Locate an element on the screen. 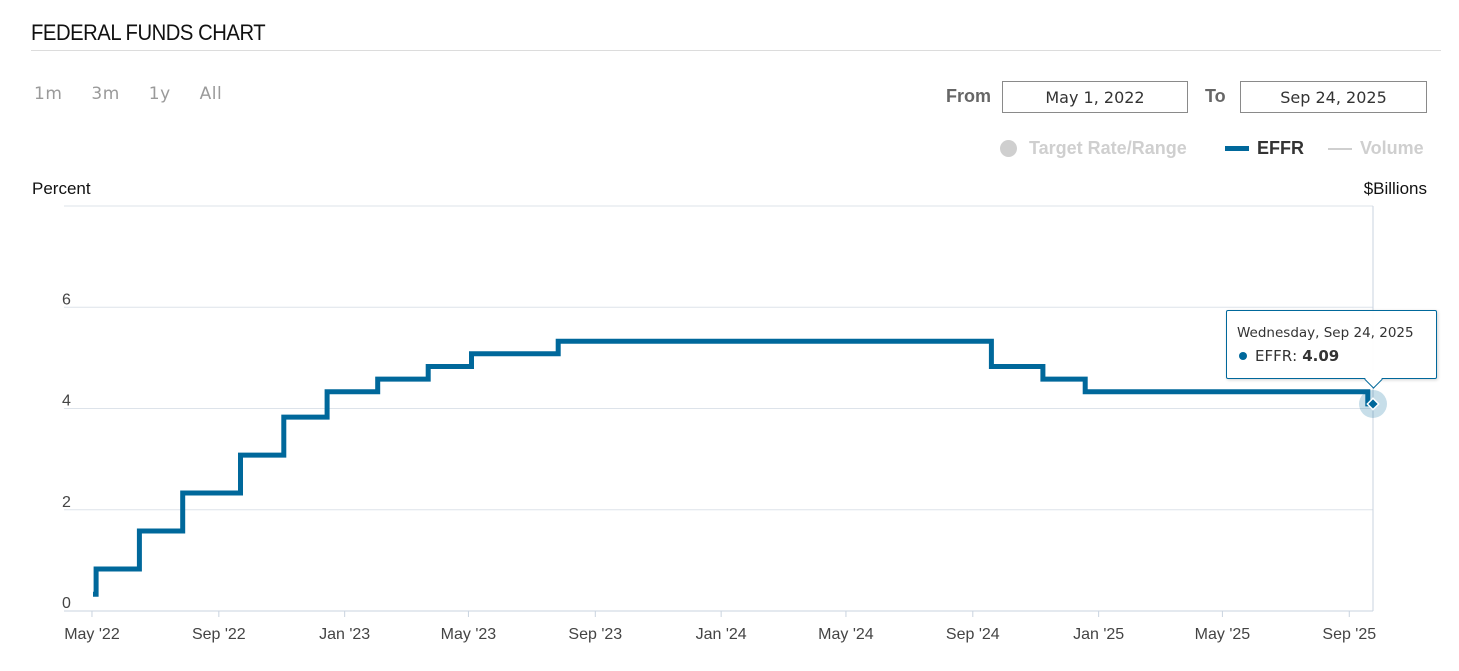 The height and width of the screenshot is (671, 1459). legend-effr-marker is located at coordinates (1237, 148).